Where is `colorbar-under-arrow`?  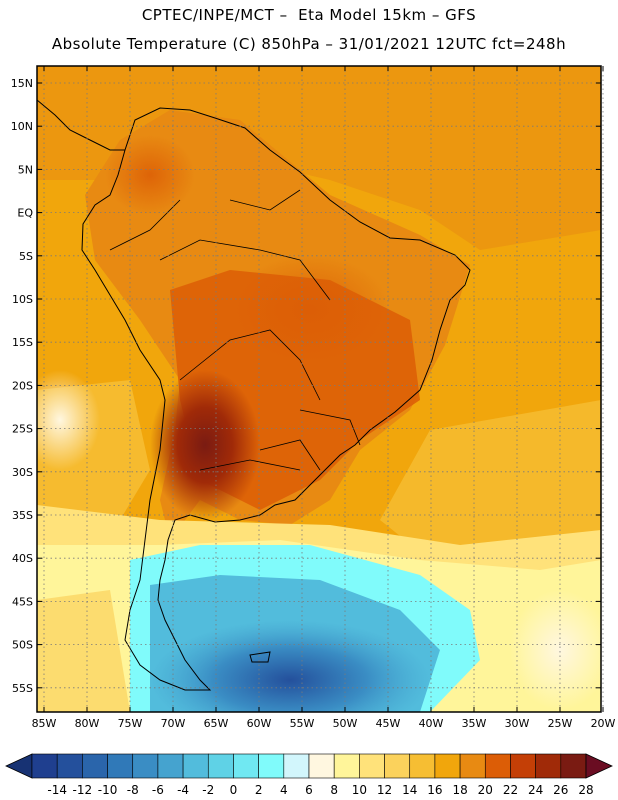
colorbar-under-arrow is located at coordinates (19, 766).